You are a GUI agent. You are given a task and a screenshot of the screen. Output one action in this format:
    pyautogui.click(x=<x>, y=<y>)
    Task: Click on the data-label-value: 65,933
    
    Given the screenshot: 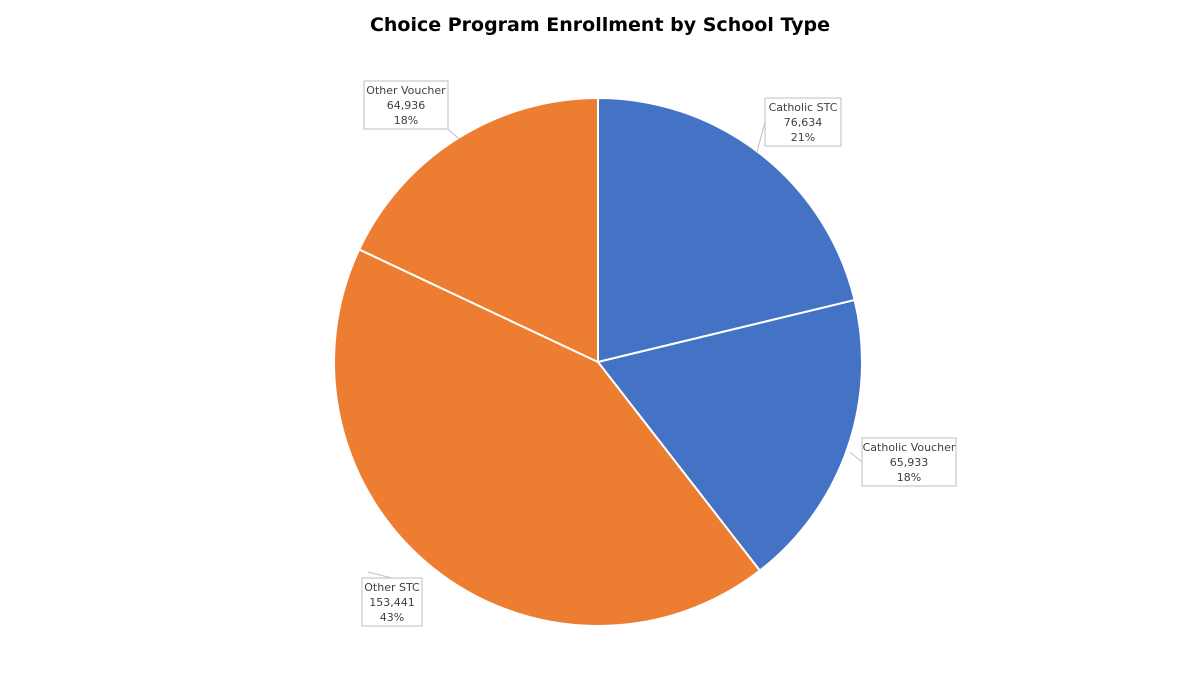 What is the action you would take?
    pyautogui.click(x=909, y=462)
    